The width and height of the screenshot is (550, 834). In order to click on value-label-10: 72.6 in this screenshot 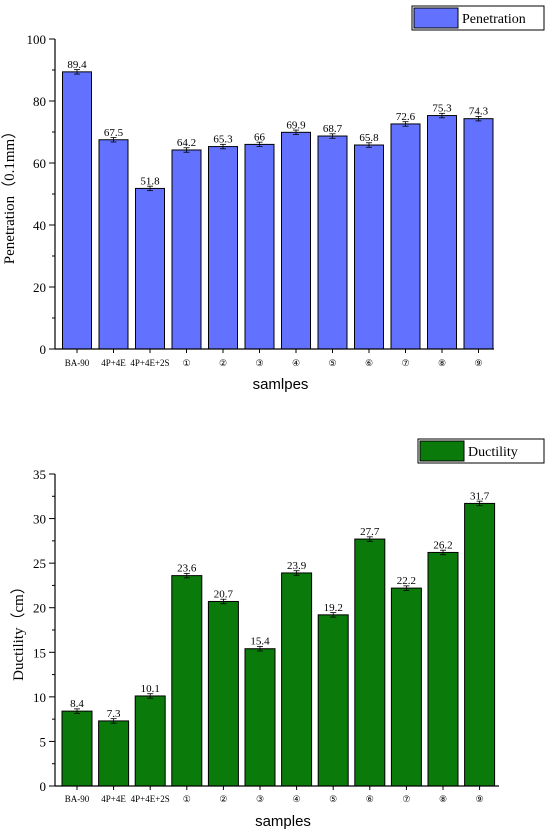, I will do `click(406, 117)`.